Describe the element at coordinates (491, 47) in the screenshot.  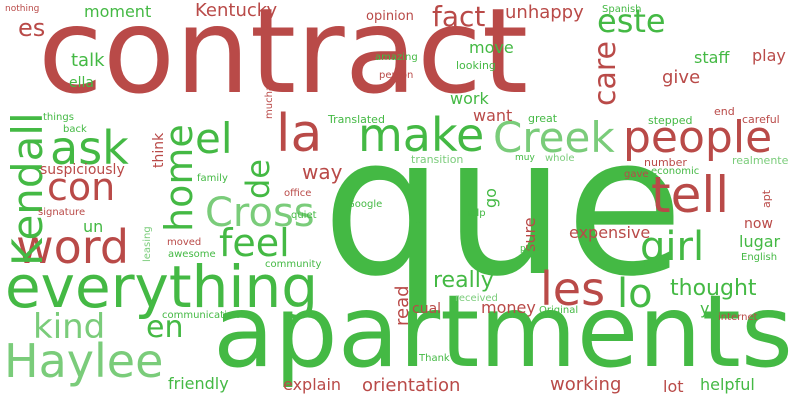
I see `word-move: move` at that location.